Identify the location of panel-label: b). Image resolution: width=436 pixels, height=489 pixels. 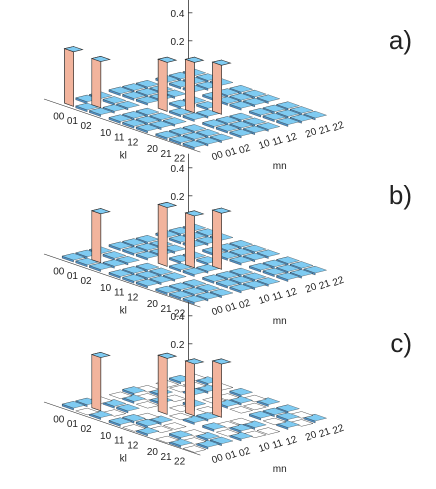
(400, 195).